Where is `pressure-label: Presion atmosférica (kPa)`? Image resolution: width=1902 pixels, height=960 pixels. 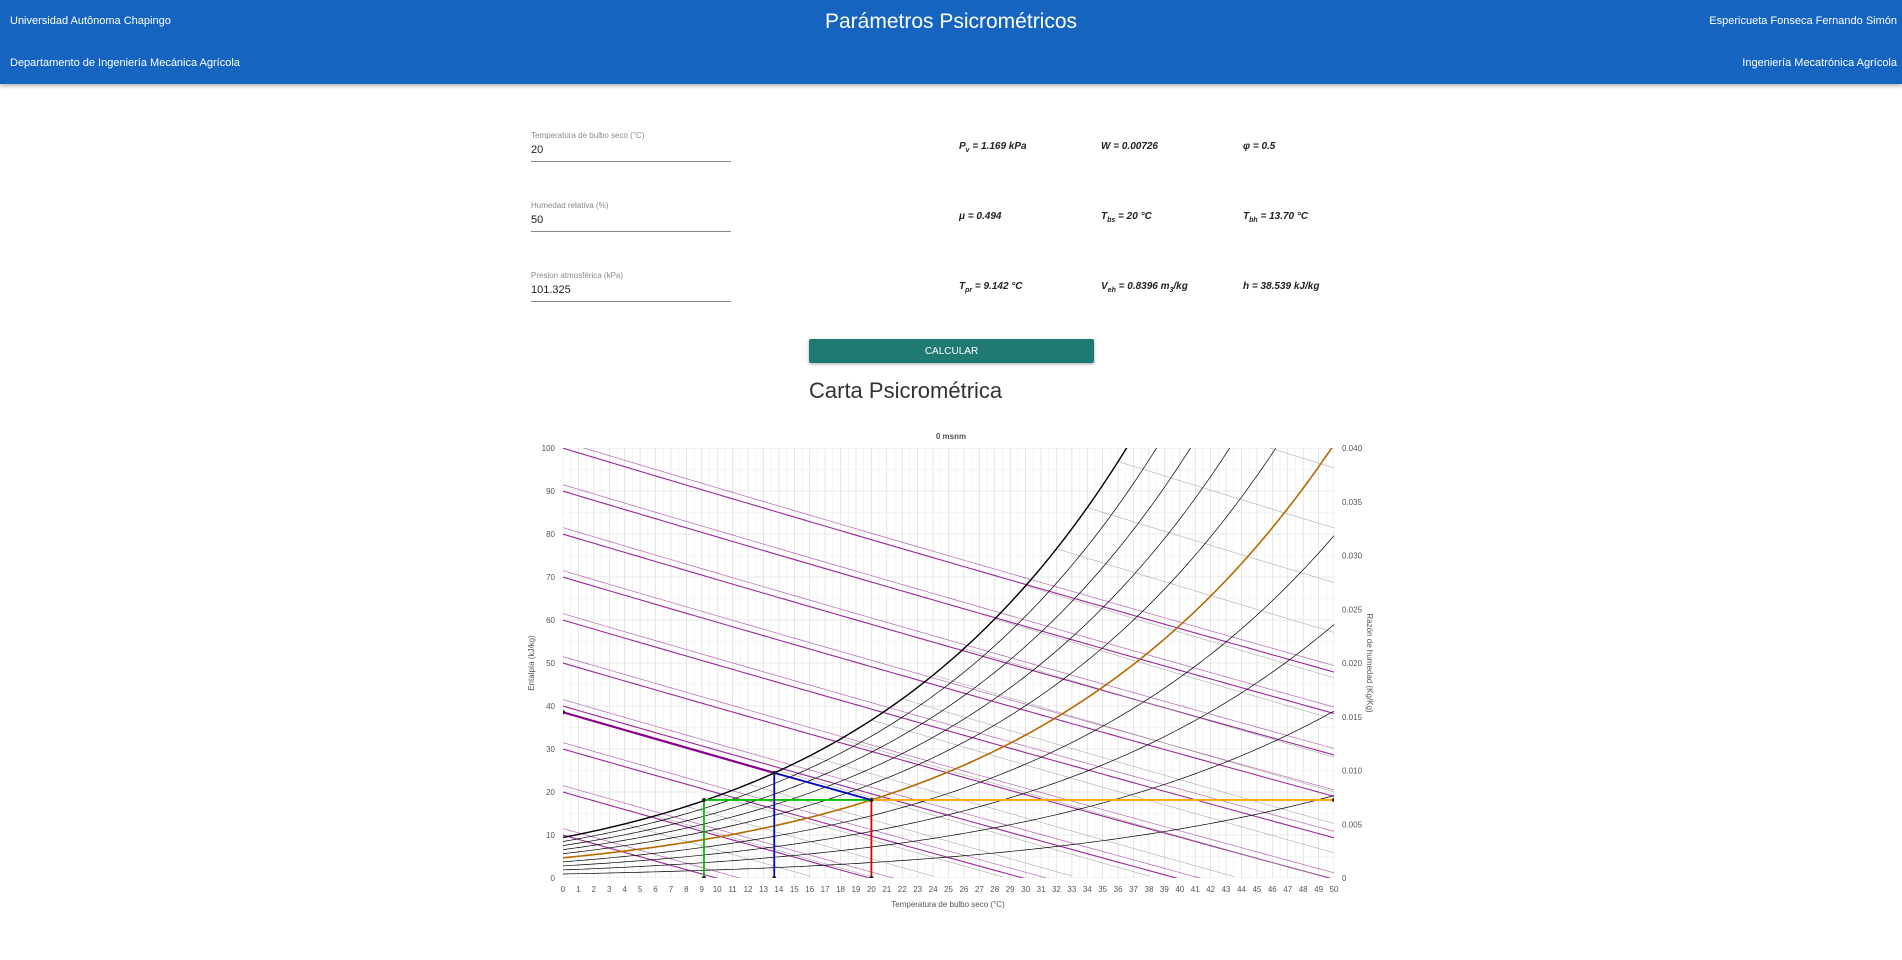
pressure-label: Presion atmosférica (kPa) is located at coordinates (577, 275).